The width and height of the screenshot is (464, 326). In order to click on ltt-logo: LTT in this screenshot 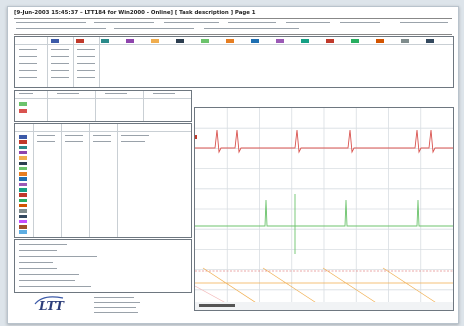, I will do `click(49, 304)`.